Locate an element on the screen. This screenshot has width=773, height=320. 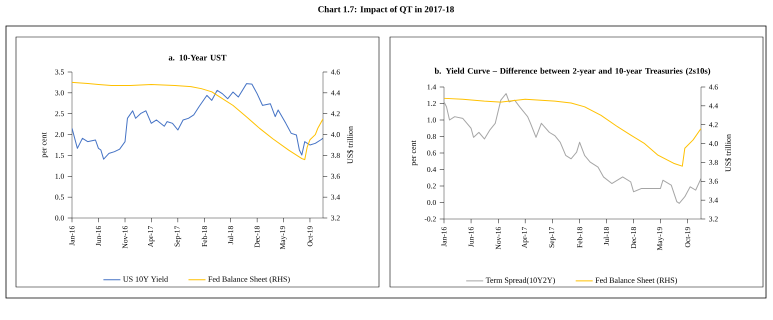
caption: Chart 1.7: Impact of QT in 2017-18 is located at coordinates (386, 10).